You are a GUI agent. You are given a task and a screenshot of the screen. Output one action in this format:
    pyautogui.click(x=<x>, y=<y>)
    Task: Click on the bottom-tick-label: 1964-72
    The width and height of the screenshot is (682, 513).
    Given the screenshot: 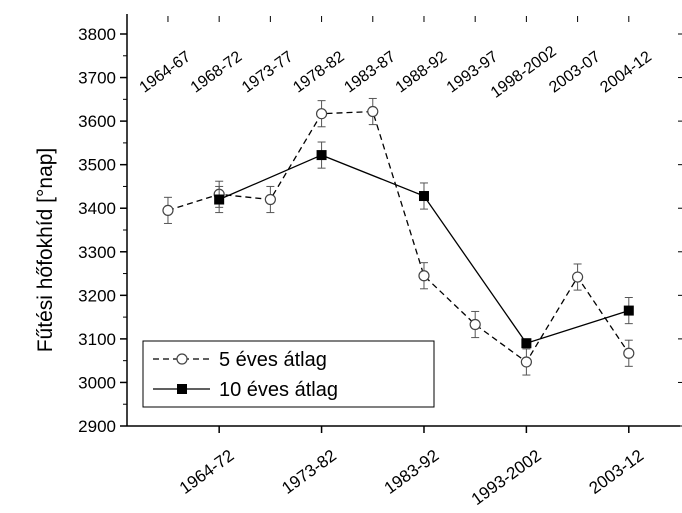 What is the action you would take?
    pyautogui.click(x=207, y=472)
    